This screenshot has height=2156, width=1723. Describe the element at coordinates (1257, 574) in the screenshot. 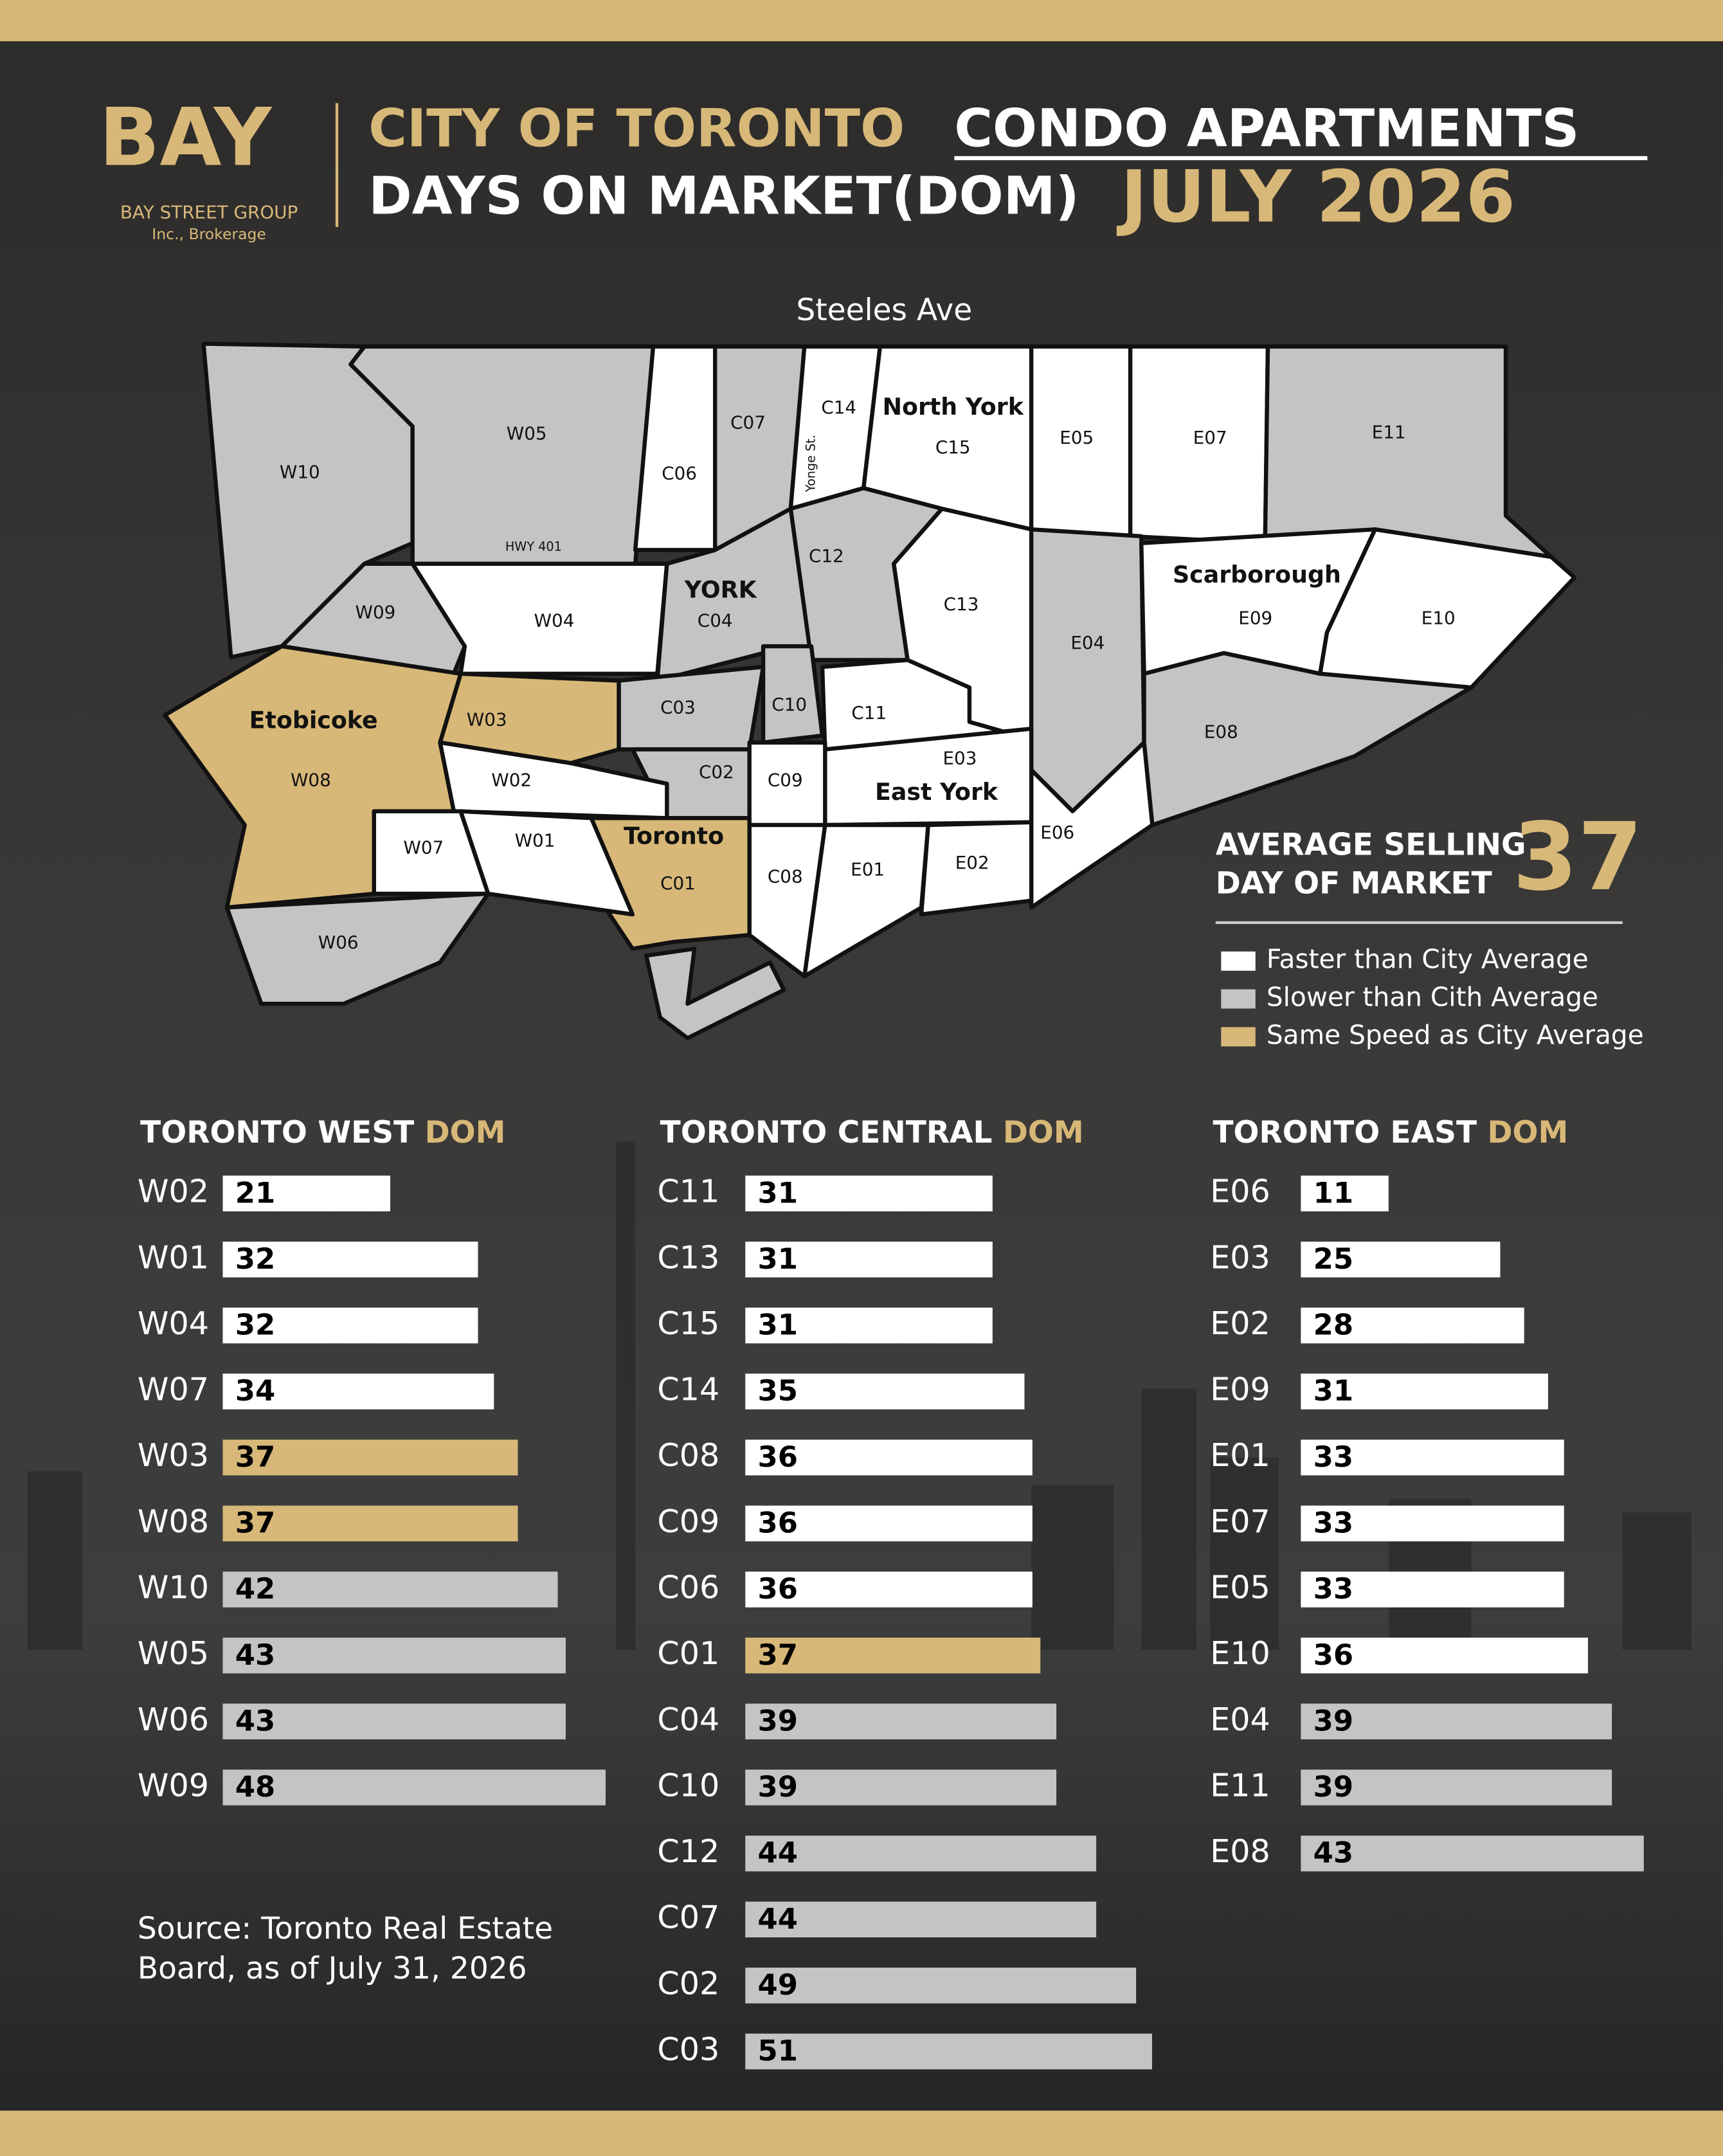

I see `area-label: Scarborough` at that location.